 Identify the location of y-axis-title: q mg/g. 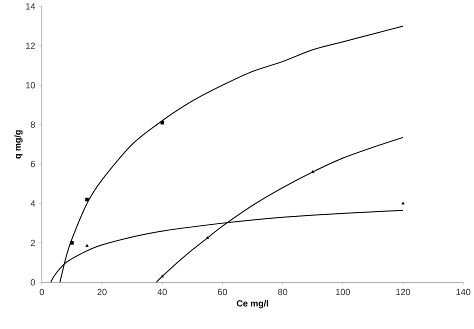
(18, 144).